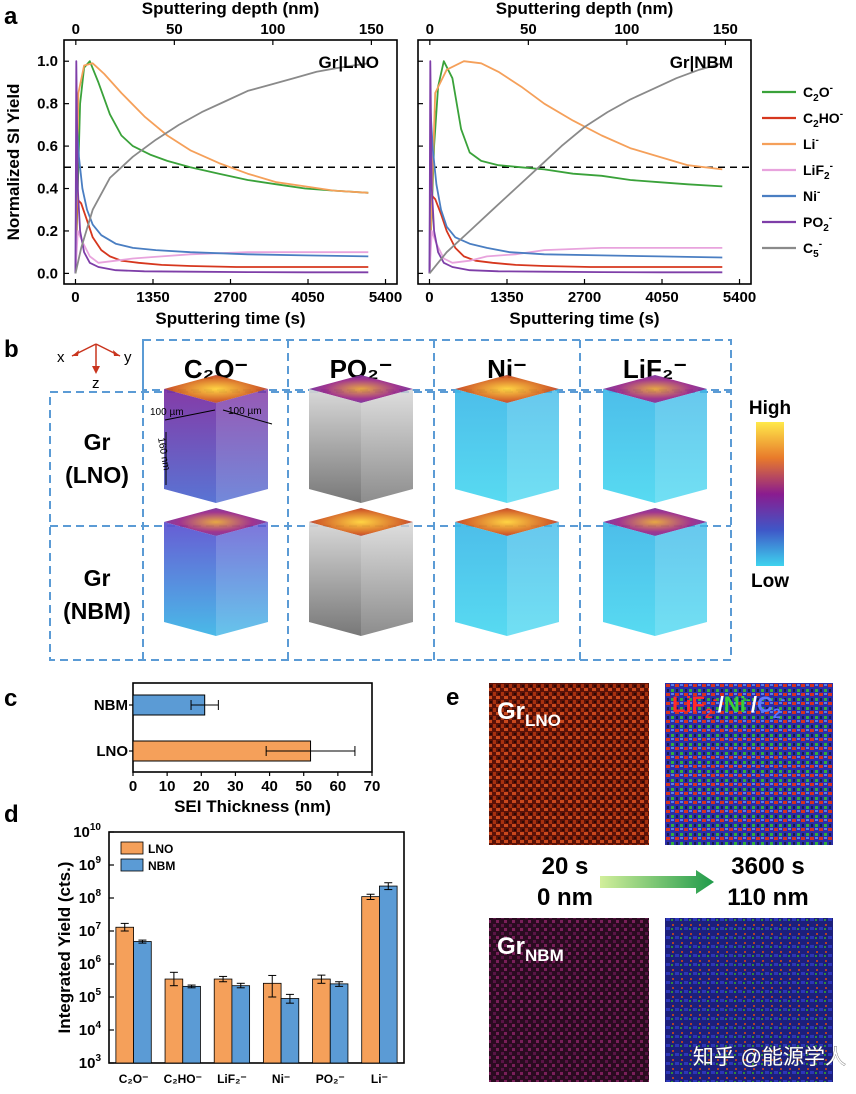 This screenshot has width=856, height=1094. I want to click on chart-c-xtick-label: 40, so click(269, 786).